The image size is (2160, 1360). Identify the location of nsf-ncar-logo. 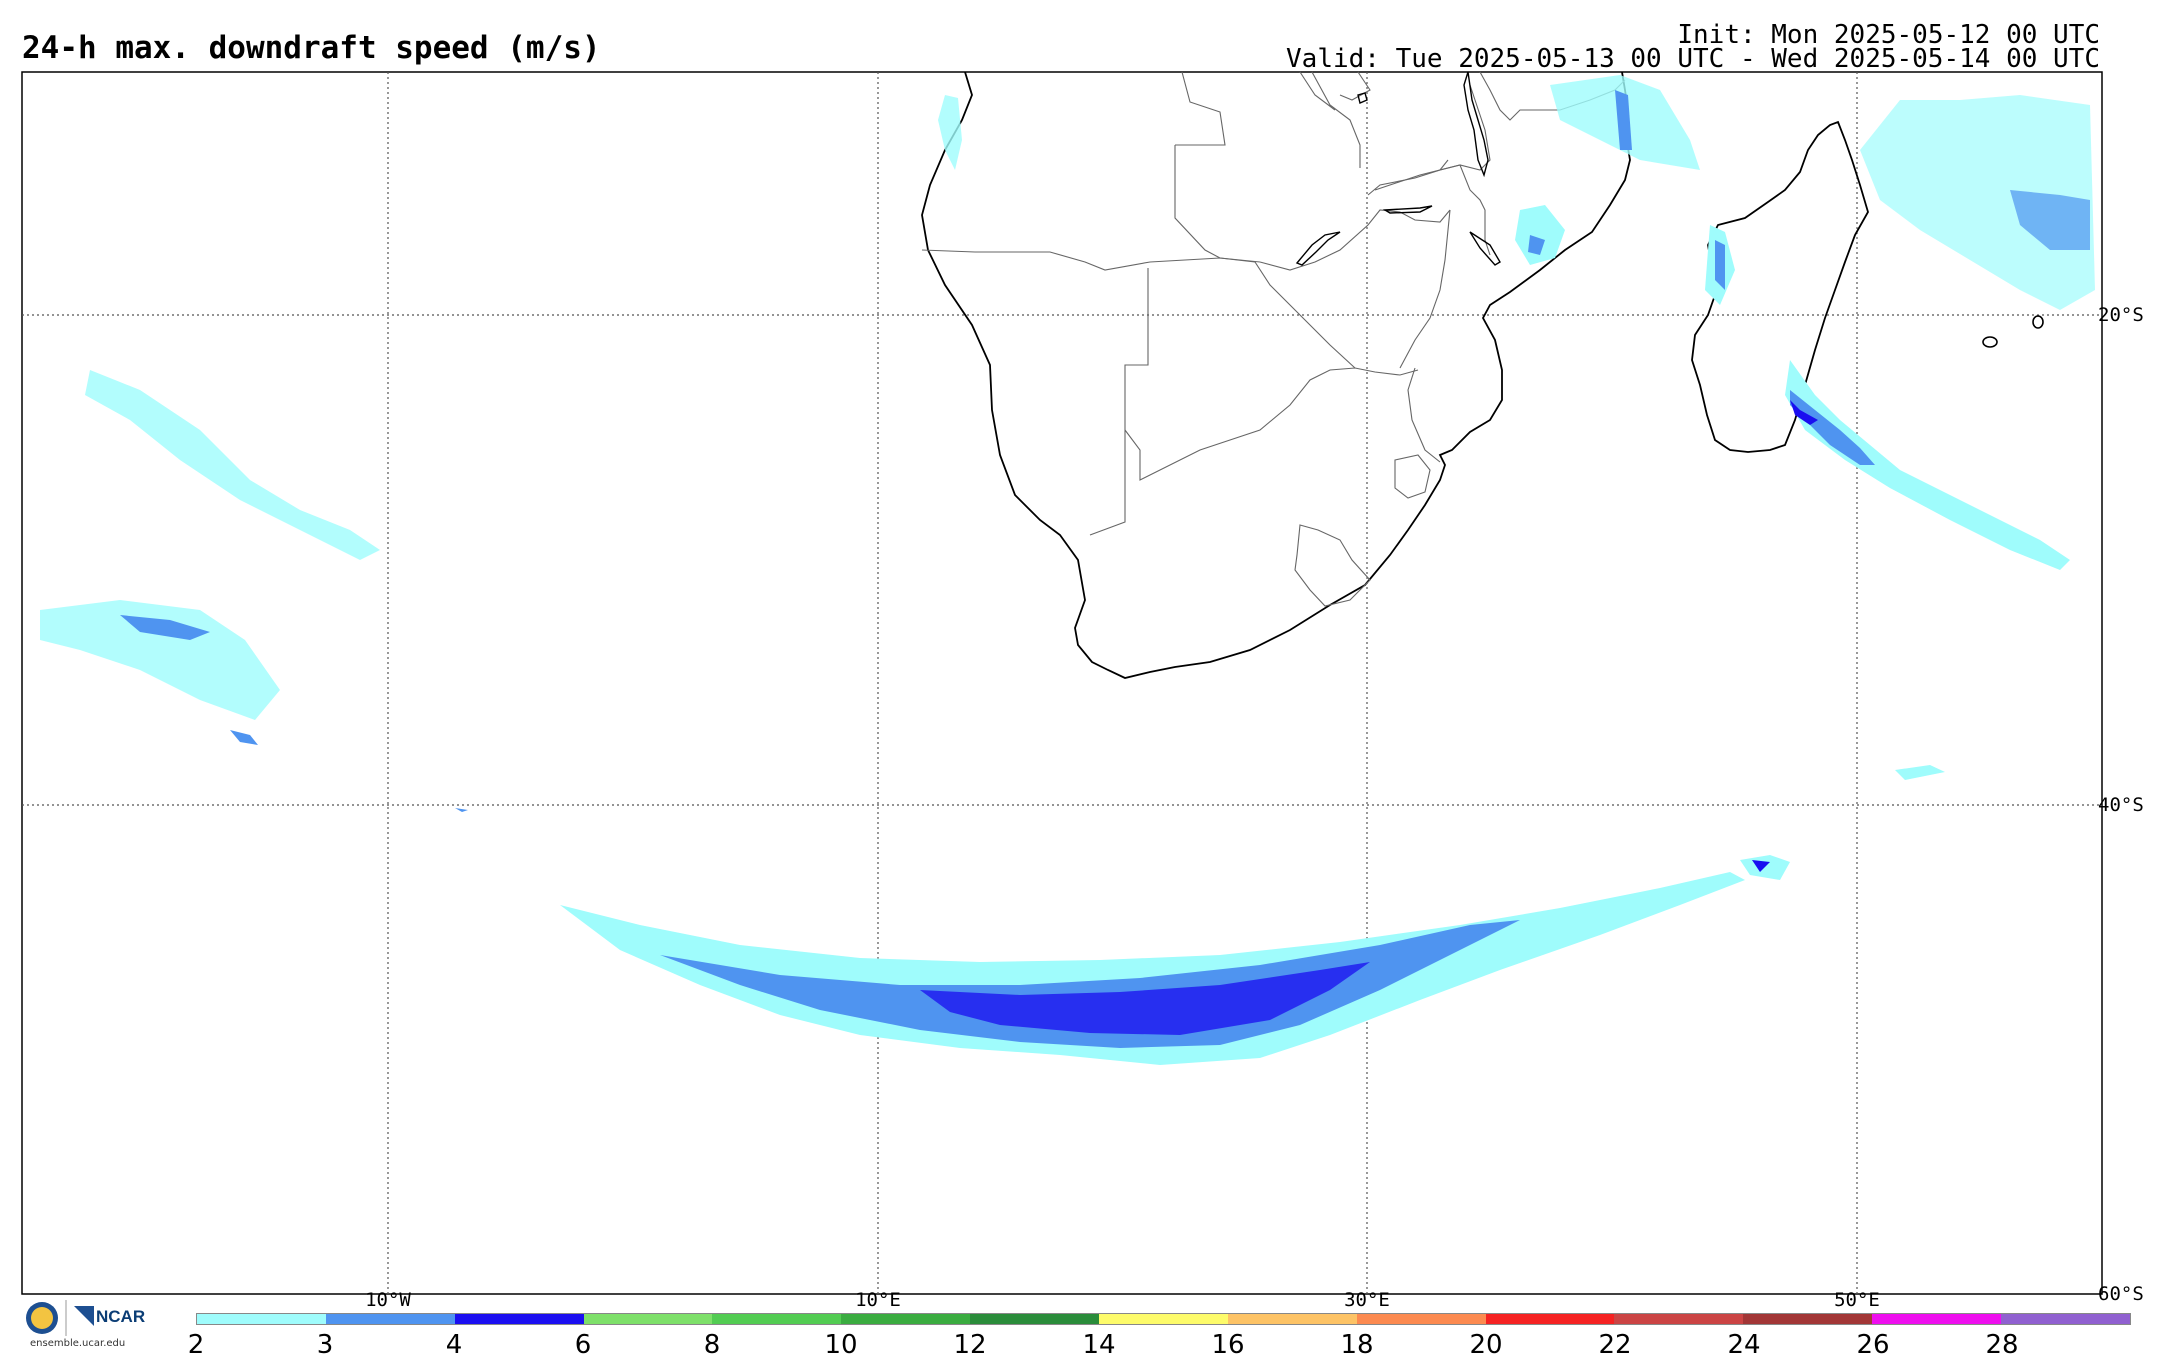
(60, 1318).